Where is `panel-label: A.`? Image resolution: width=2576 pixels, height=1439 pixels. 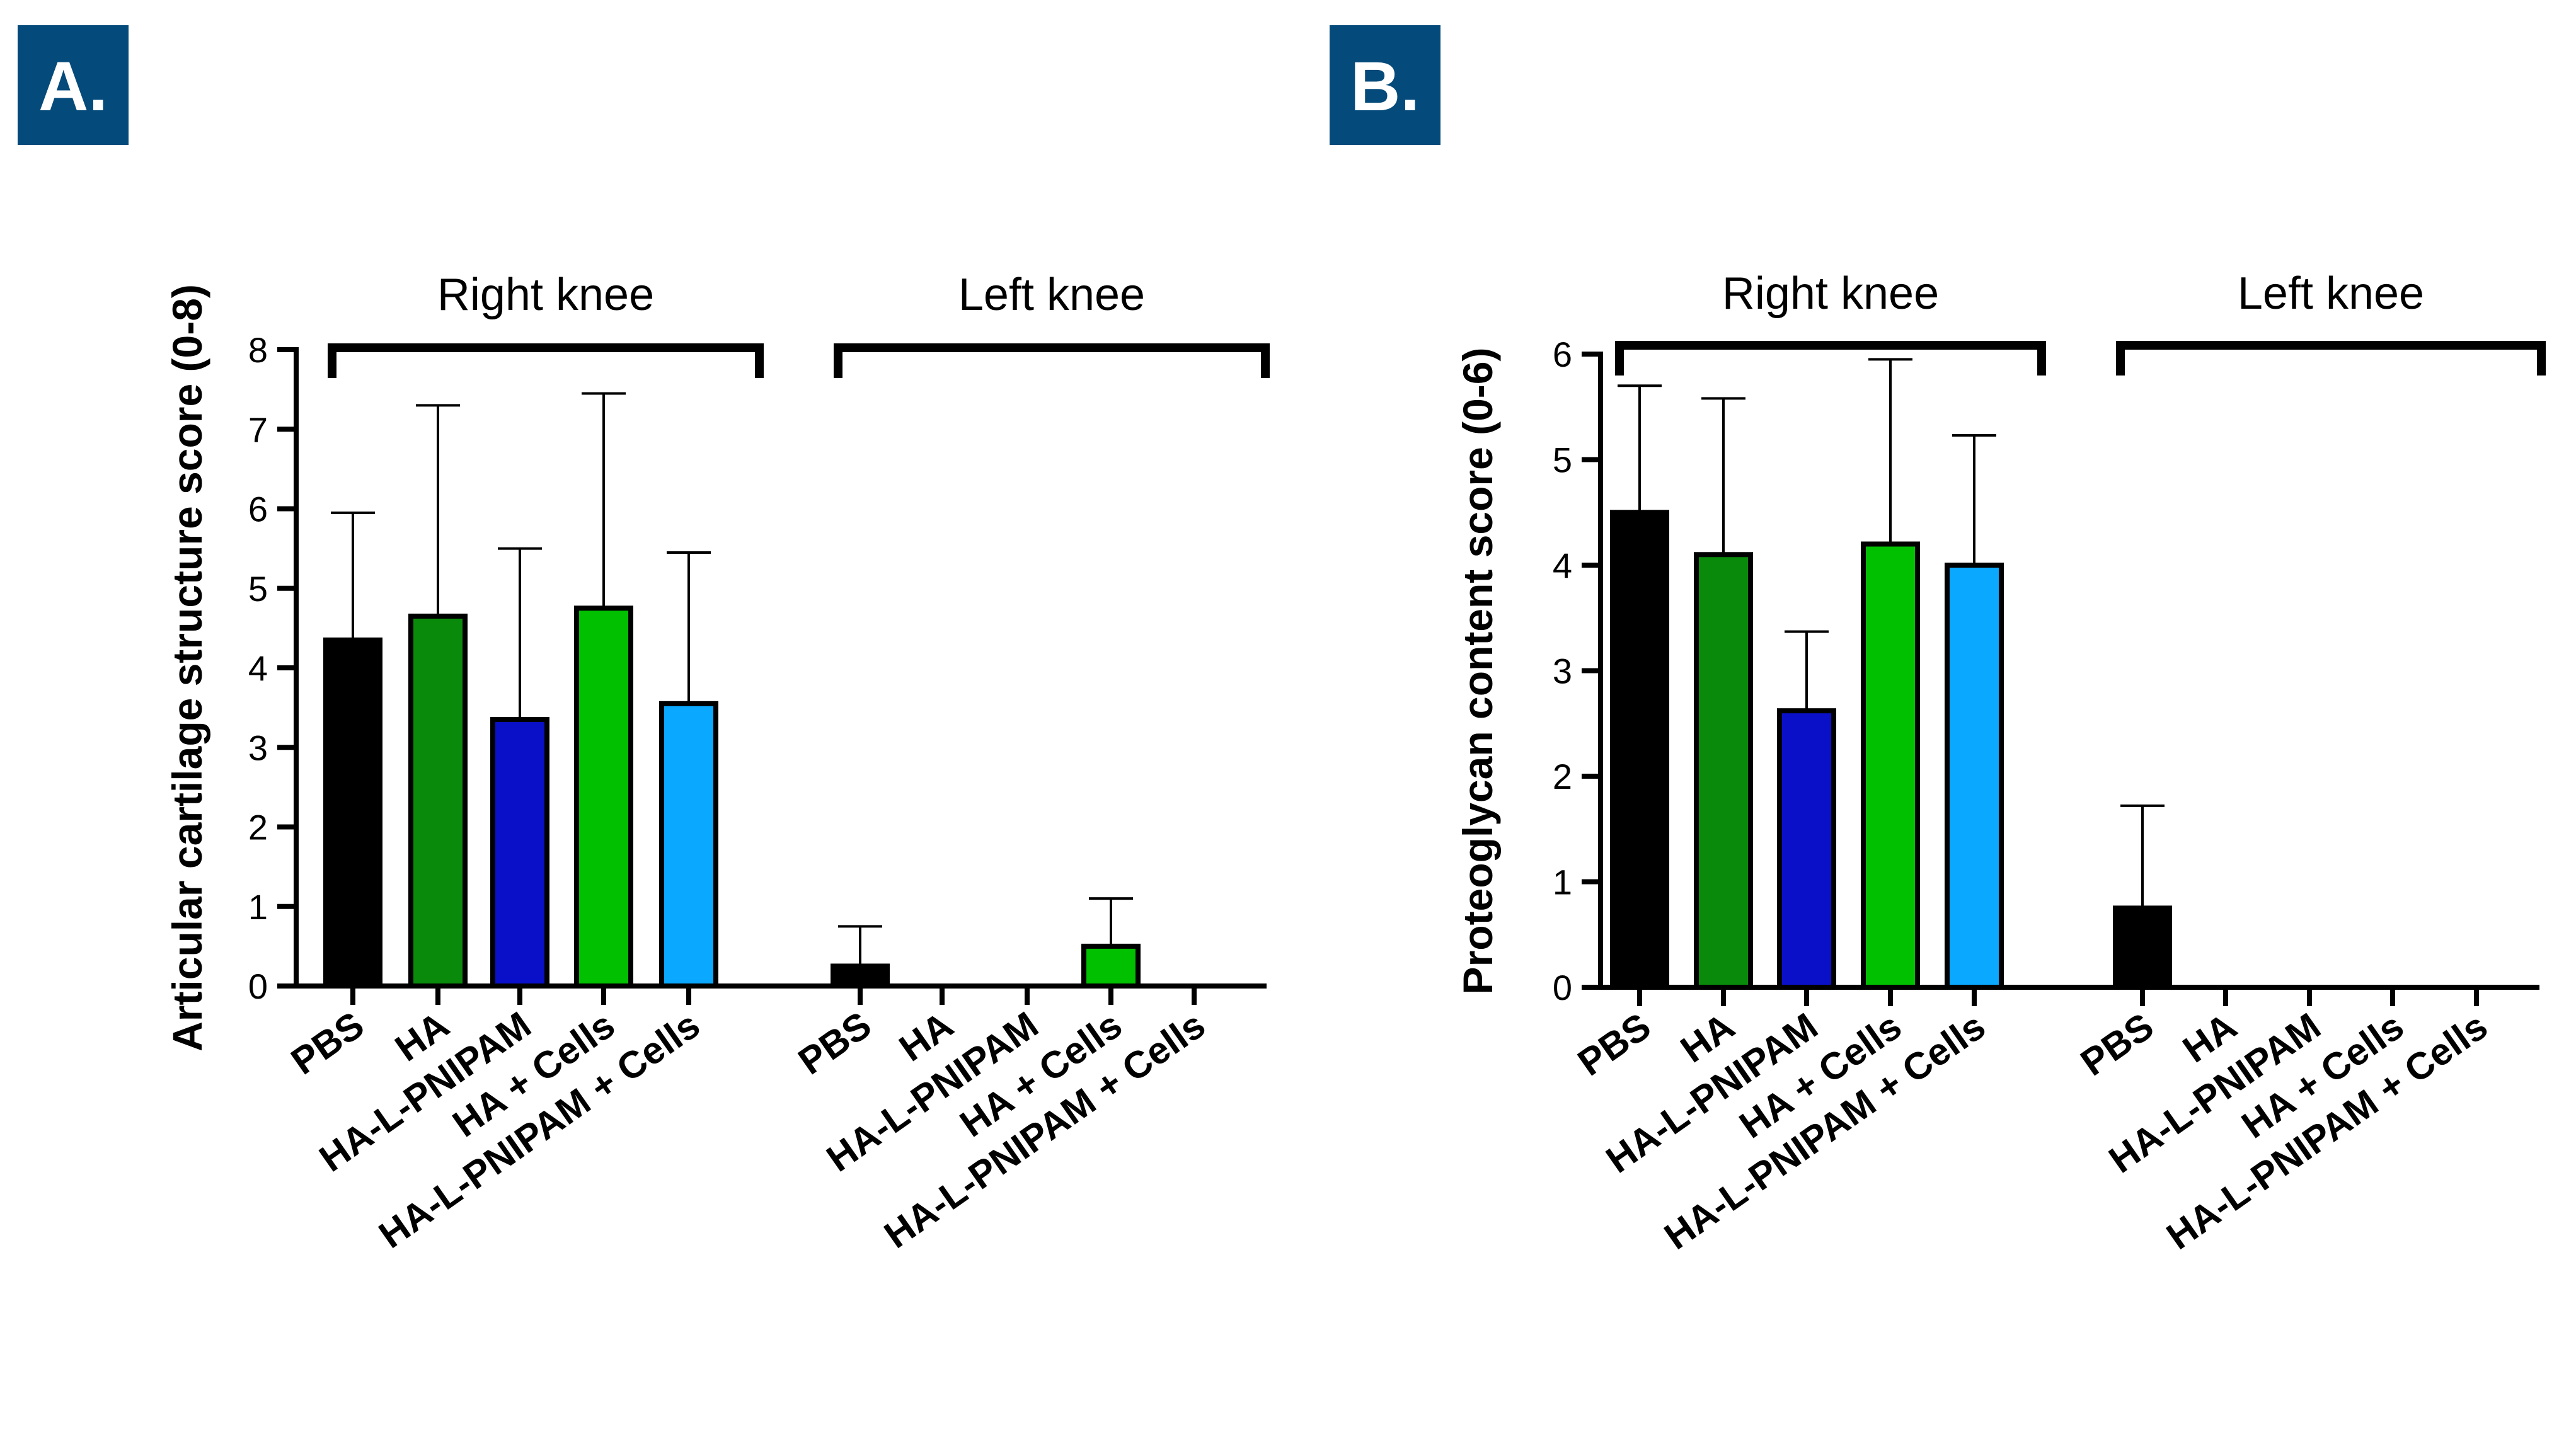 panel-label: A. is located at coordinates (73, 86).